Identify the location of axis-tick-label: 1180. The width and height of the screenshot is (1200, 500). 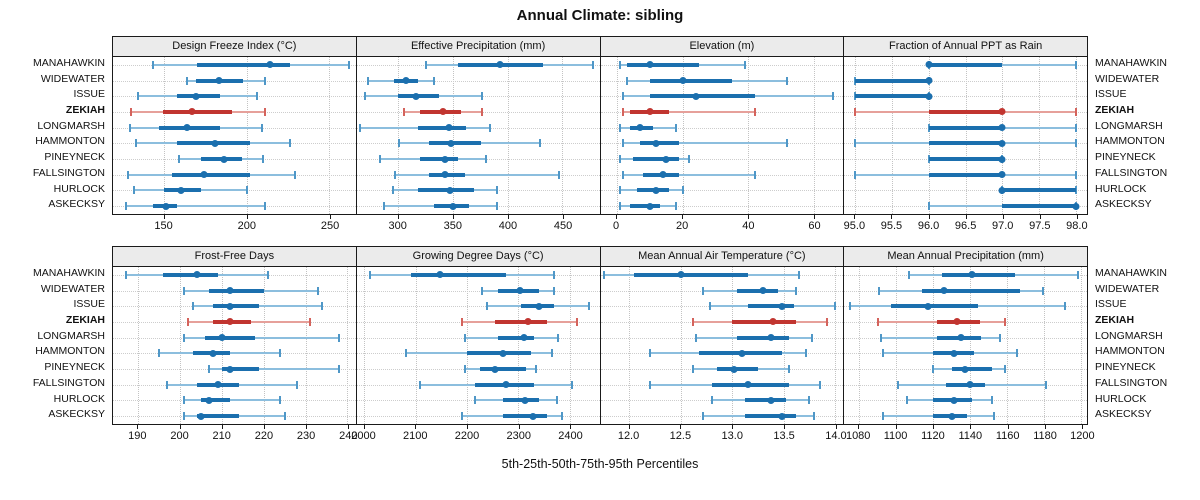
(1045, 436).